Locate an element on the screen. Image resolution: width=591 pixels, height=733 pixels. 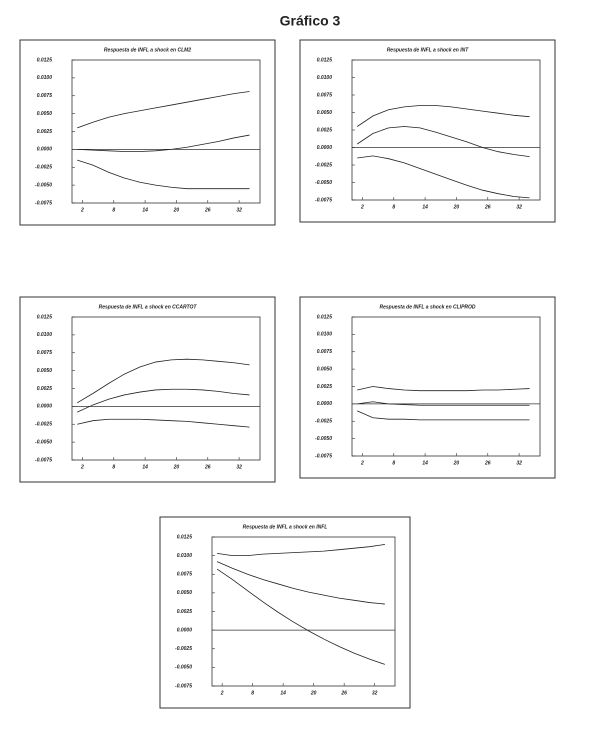
chart-title: Respuesta de INFL a shock en CLM2 is located at coordinates (147, 50).